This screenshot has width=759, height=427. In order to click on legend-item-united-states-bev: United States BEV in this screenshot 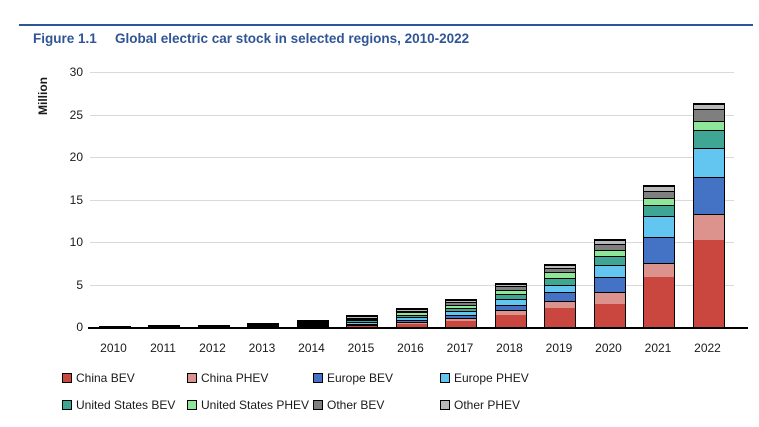, I will do `click(118, 405)`.